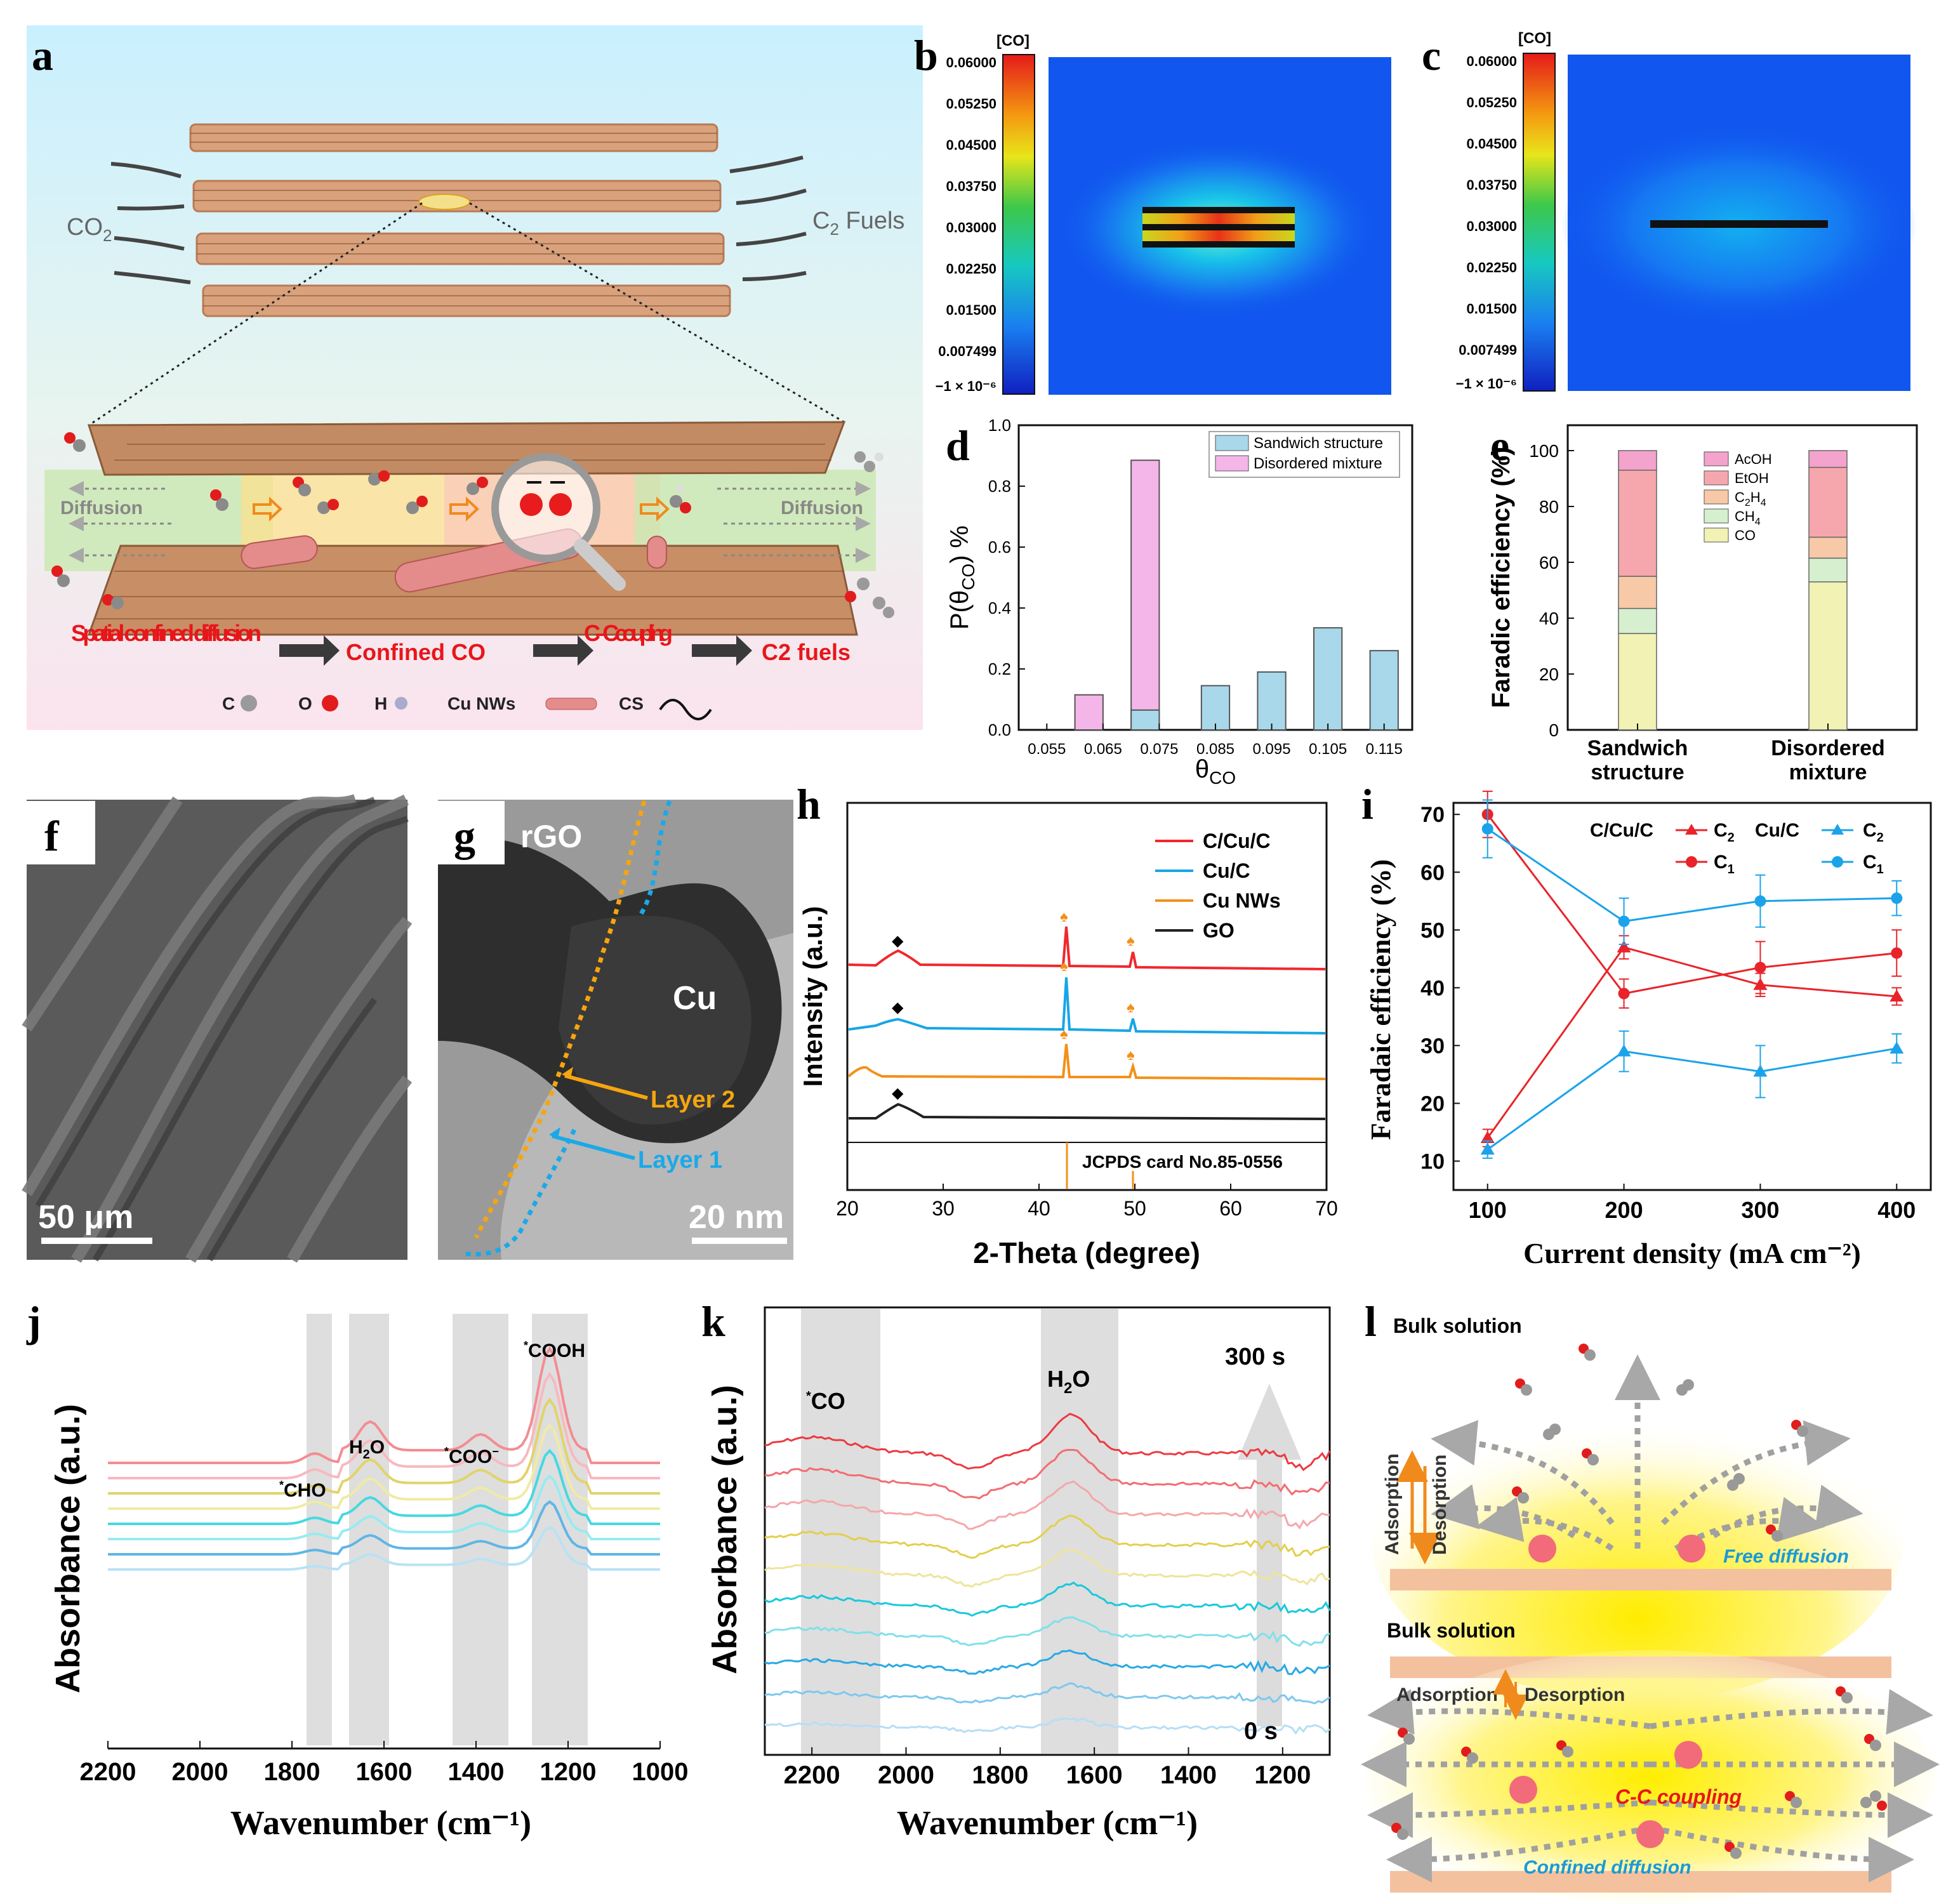  What do you see at coordinates (655, 1020) in the screenshot?
I see `cu-tip` at bounding box center [655, 1020].